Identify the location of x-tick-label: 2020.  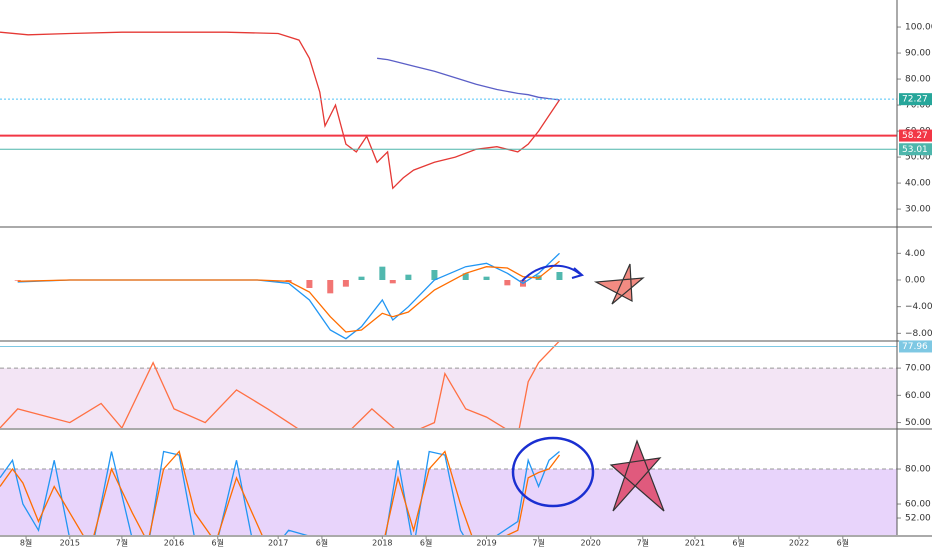
(591, 543).